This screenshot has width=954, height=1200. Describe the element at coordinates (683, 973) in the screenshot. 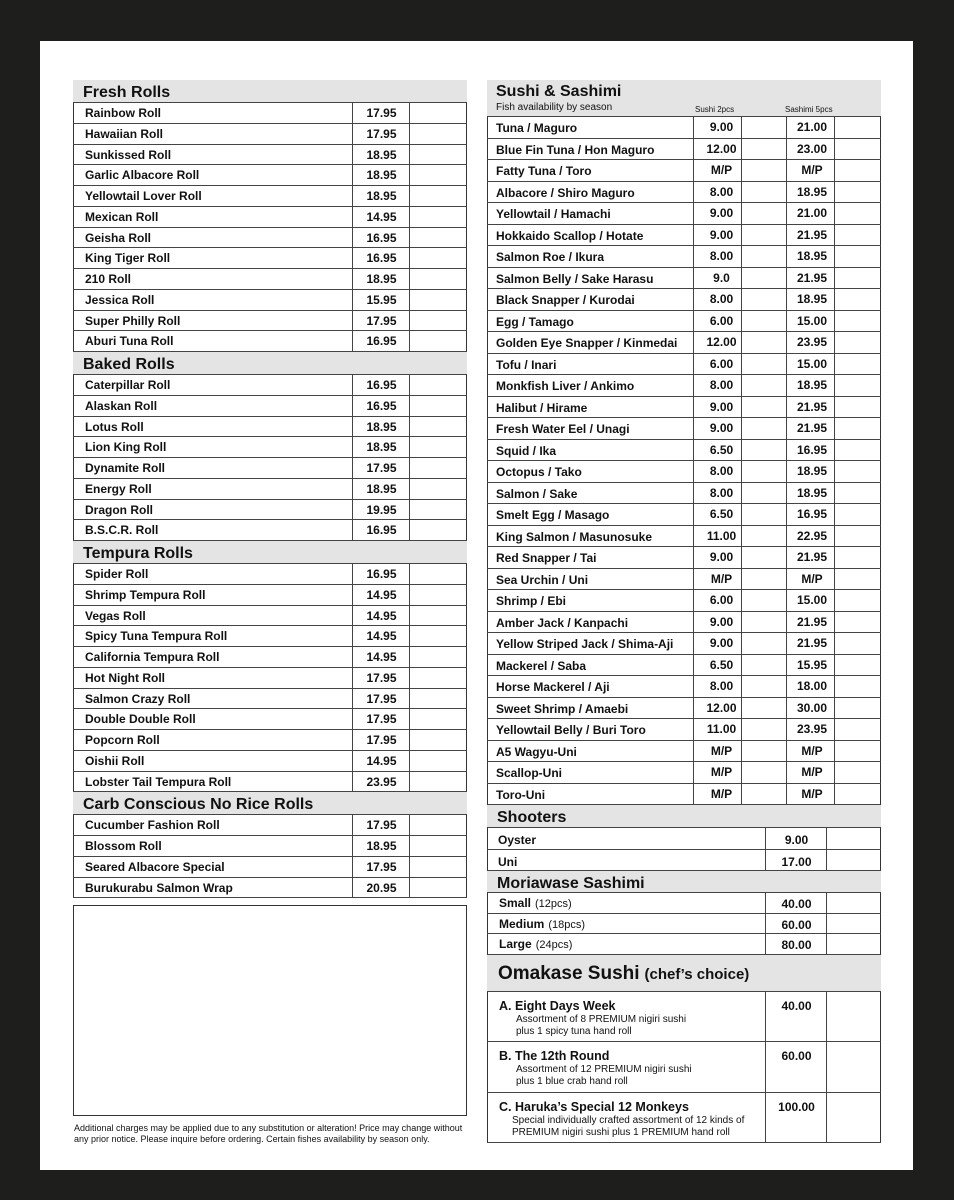

I see `section-title: Omakase Sushi (chef’s choice)` at that location.